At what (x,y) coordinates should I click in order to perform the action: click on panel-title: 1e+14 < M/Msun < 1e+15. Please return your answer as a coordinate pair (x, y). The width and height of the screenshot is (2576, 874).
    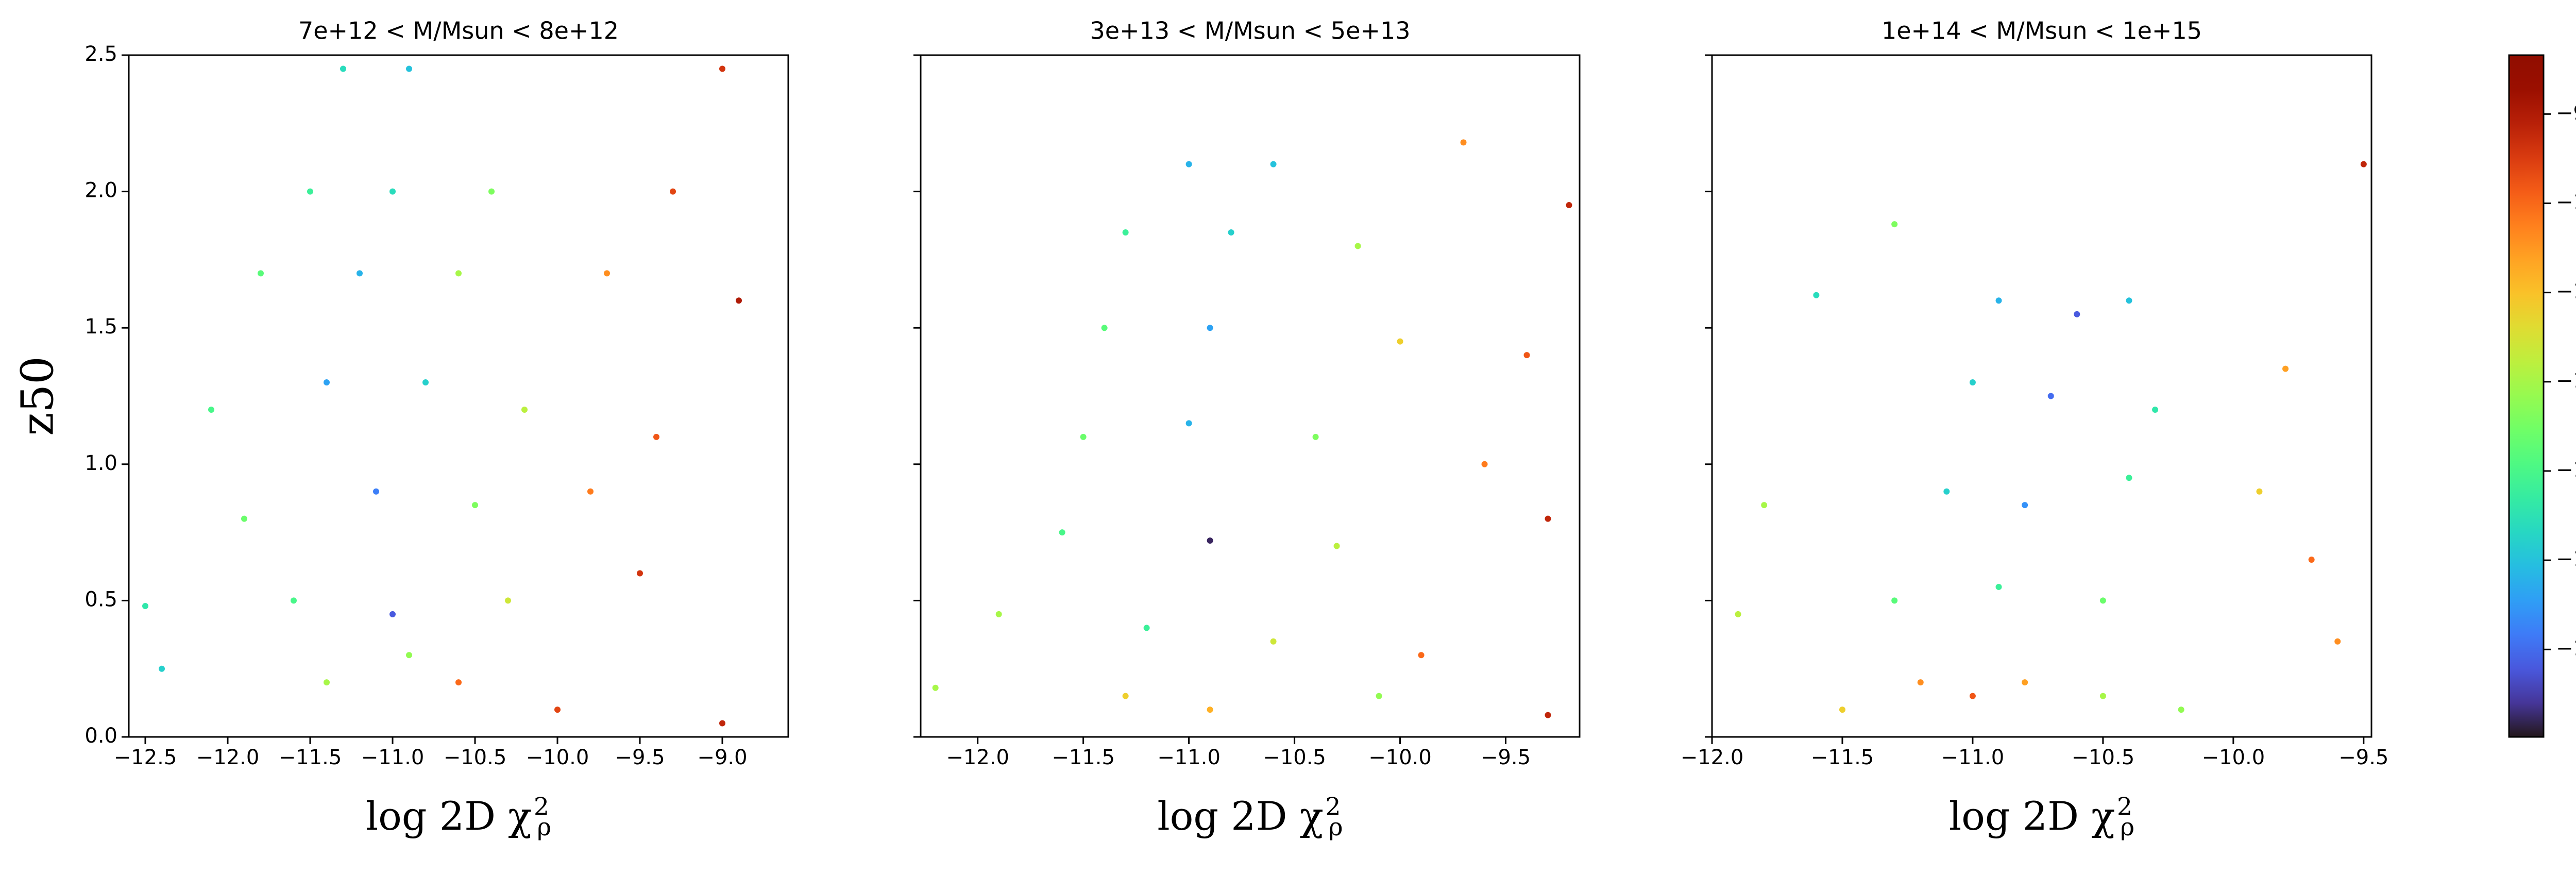
    Looking at the image, I should click on (2042, 31).